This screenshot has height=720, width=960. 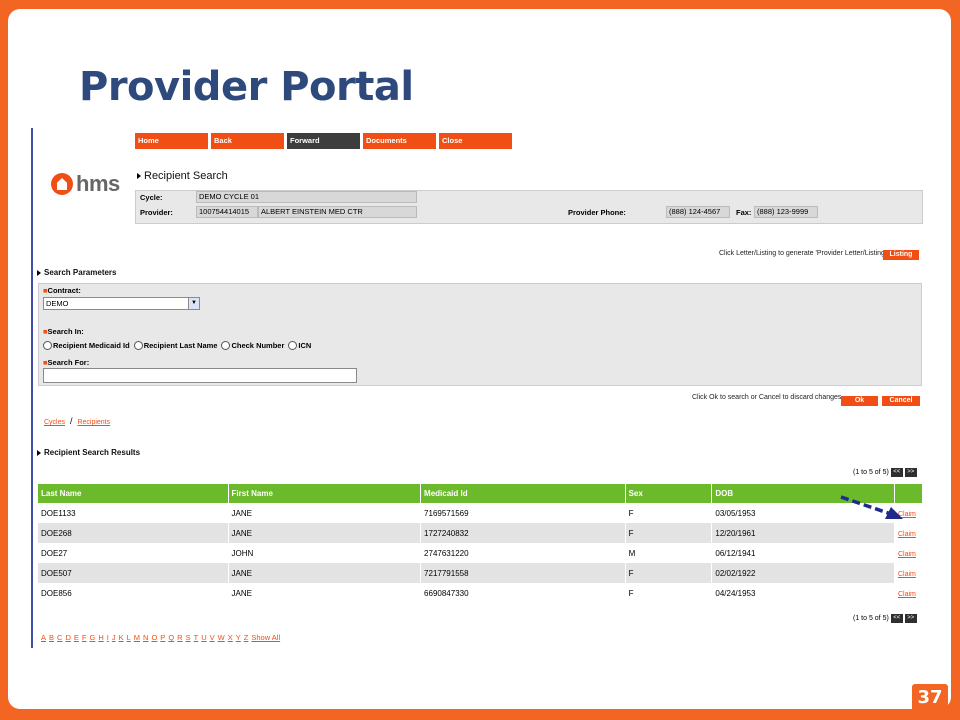 I want to click on alpha-link-z: Z, so click(x=246, y=637).